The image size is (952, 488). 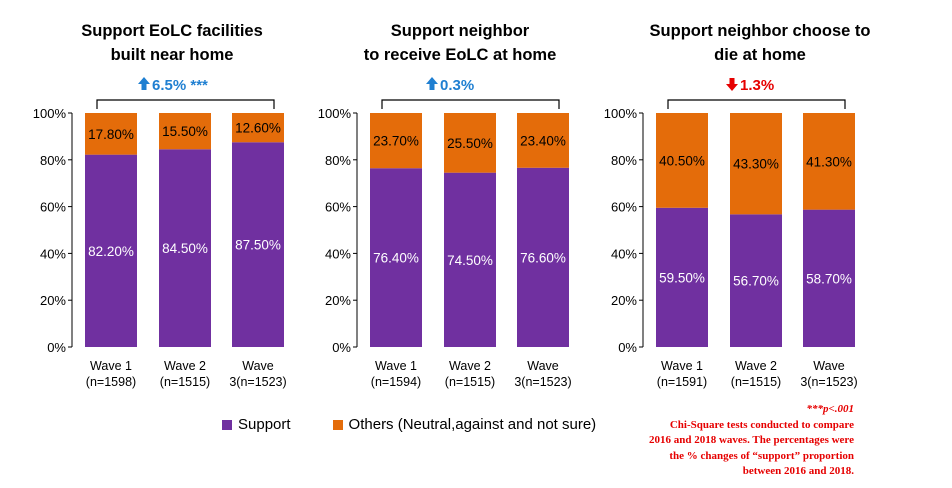 I want to click on chart-title-line: Support neighbor, so click(x=460, y=31).